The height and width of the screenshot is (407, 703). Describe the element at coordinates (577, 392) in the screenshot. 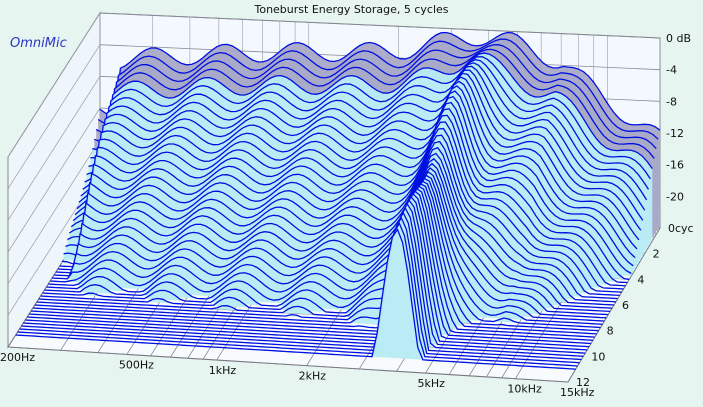

I see `x-tick-label: 15kHz` at that location.